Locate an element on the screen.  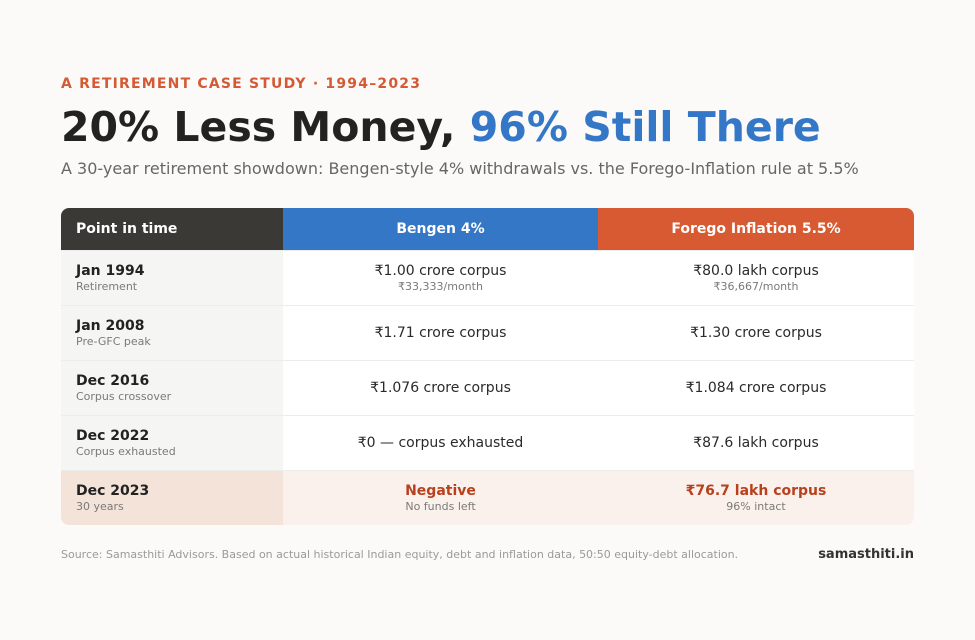
forego-value: ₹80.0 lakh corpus is located at coordinates (756, 271).